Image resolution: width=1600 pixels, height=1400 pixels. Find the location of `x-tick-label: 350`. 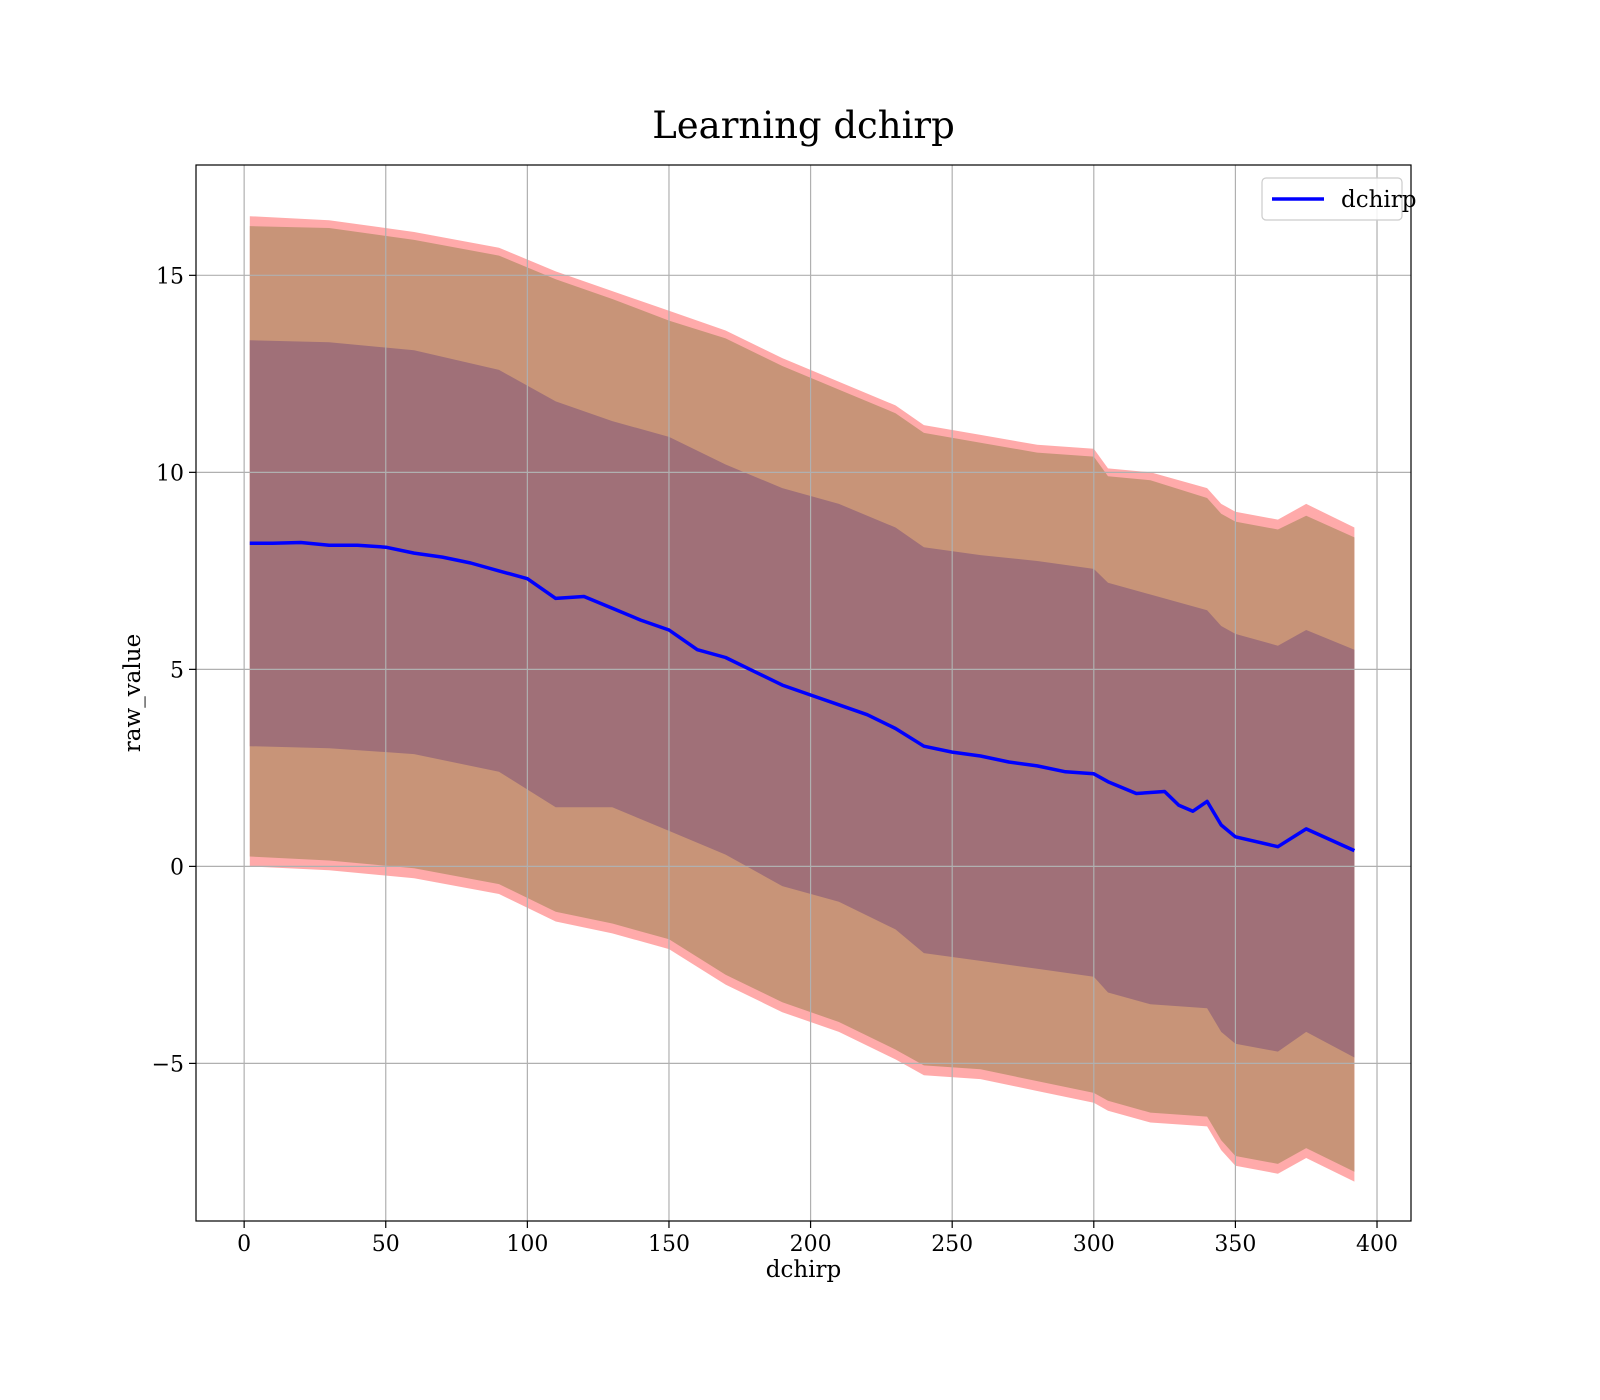

x-tick-label: 350 is located at coordinates (1235, 1244).